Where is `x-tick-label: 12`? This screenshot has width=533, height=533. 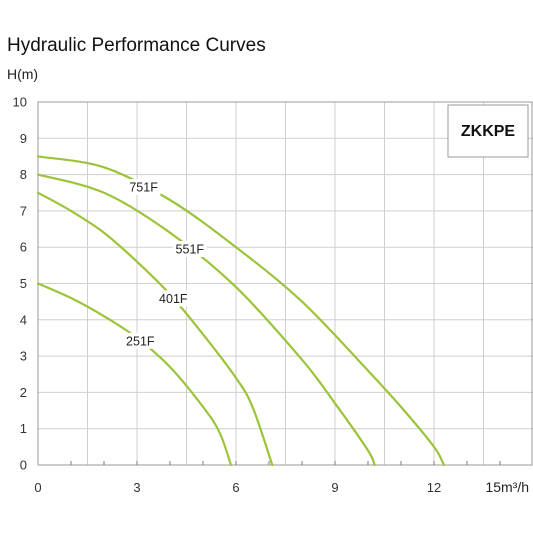
x-tick-label: 12 is located at coordinates (434, 487).